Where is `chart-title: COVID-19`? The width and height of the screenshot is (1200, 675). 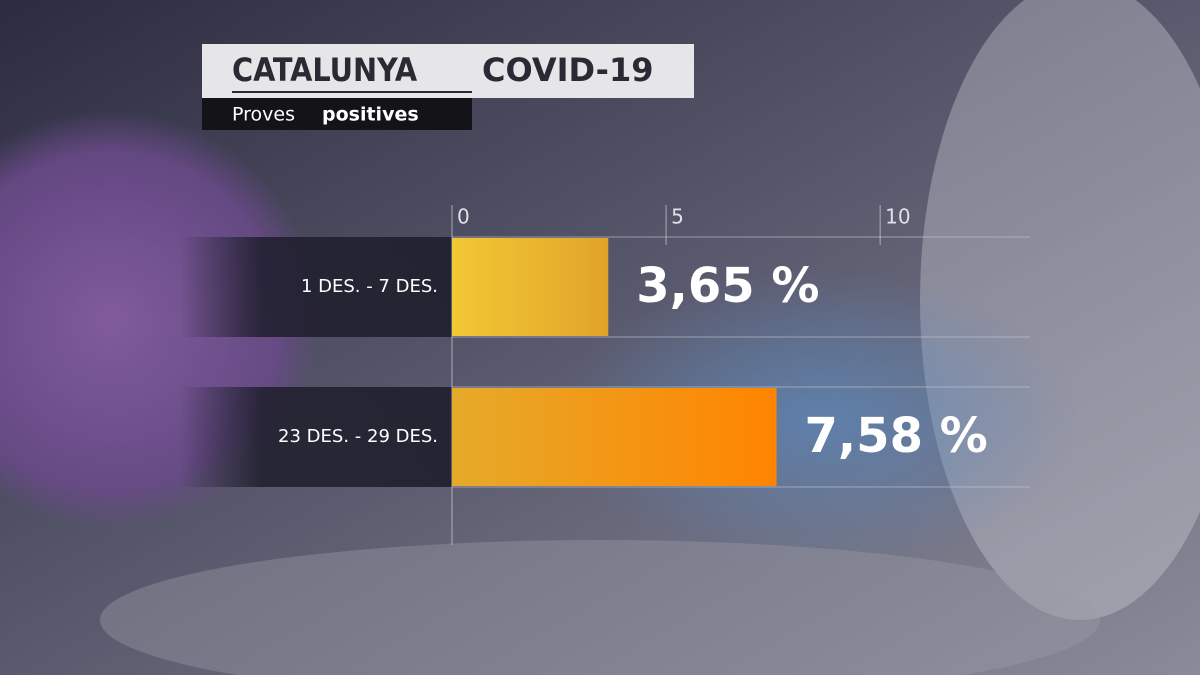 chart-title: COVID-19 is located at coordinates (567, 70).